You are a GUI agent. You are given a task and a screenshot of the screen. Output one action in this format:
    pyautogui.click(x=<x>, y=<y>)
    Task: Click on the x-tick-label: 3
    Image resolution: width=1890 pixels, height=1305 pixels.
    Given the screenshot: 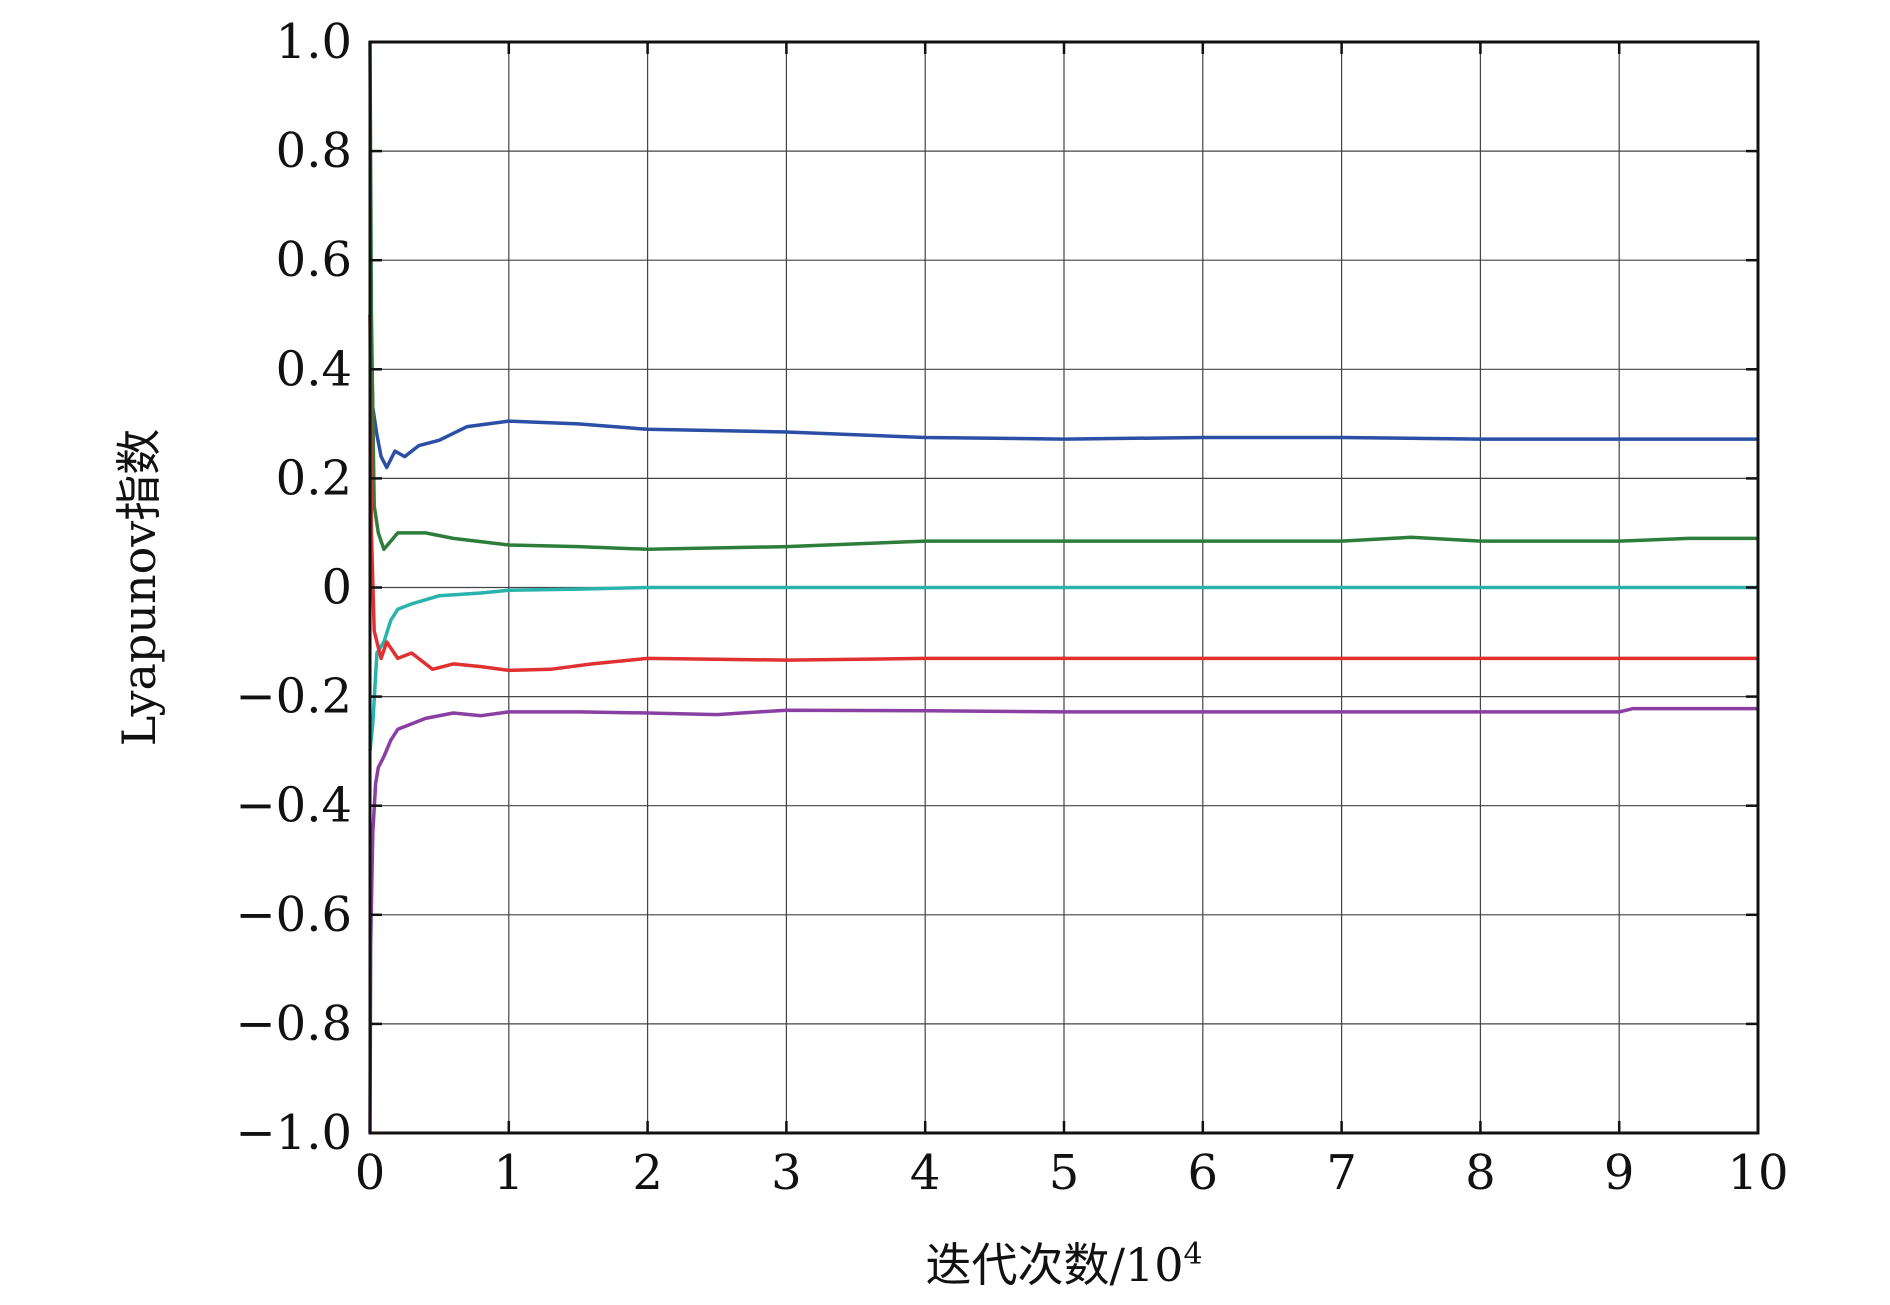 What is the action you would take?
    pyautogui.click(x=786, y=1173)
    